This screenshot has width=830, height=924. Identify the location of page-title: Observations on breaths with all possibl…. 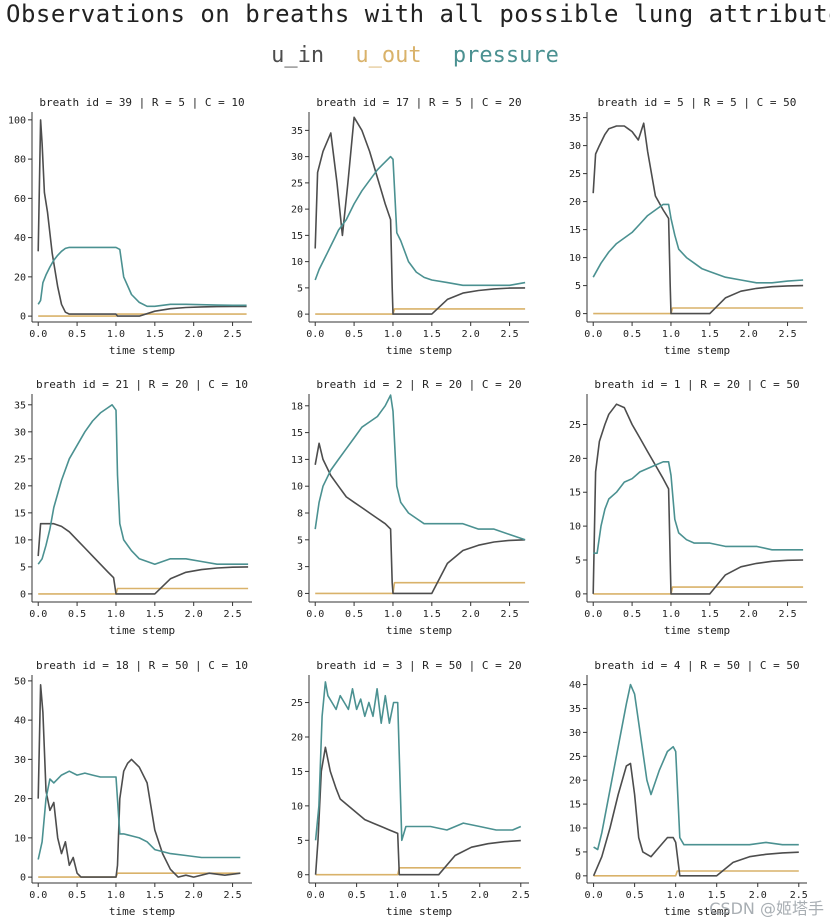
(418, 14).